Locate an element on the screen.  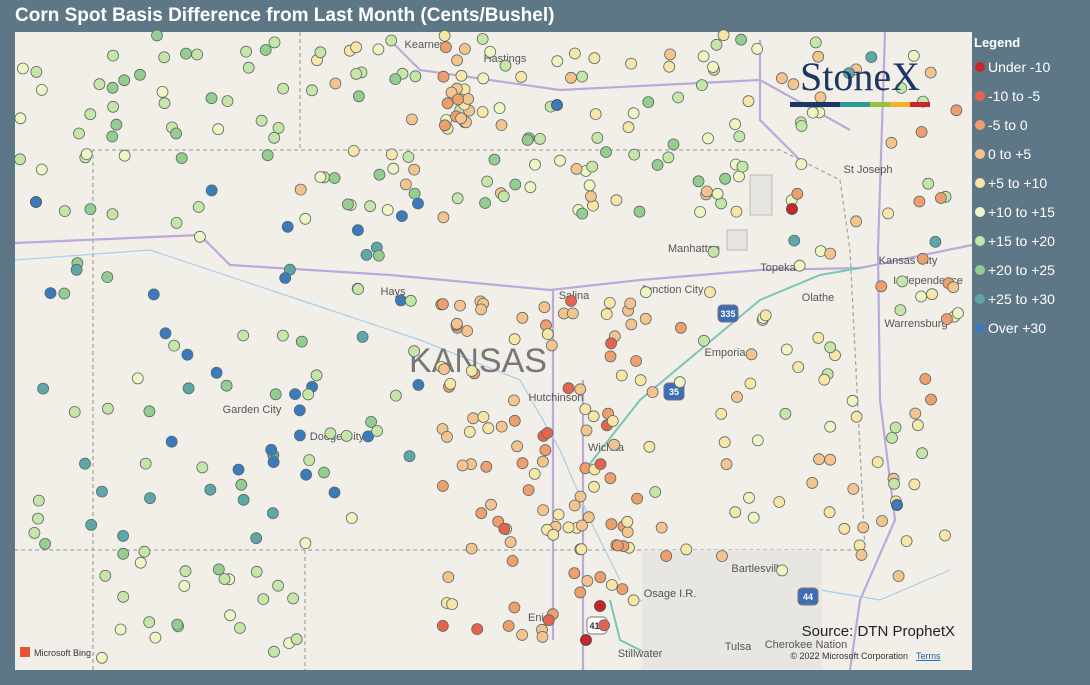
shield is located at coordinates (728, 313).